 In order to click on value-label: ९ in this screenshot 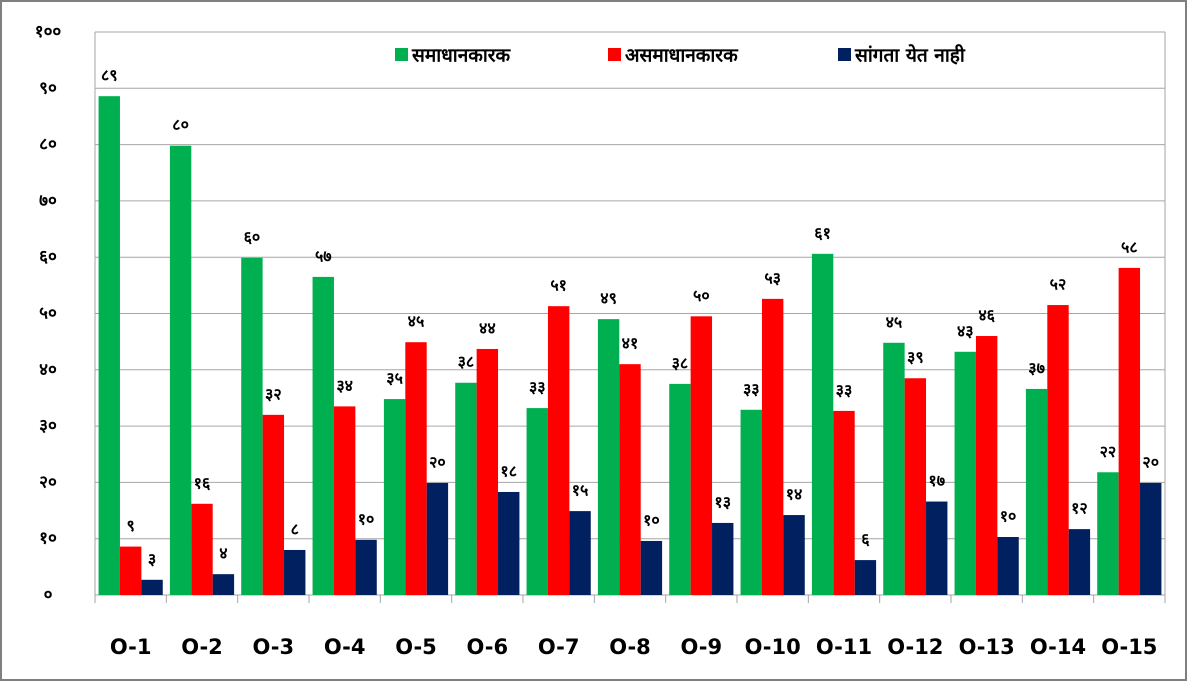, I will do `click(131, 525)`.